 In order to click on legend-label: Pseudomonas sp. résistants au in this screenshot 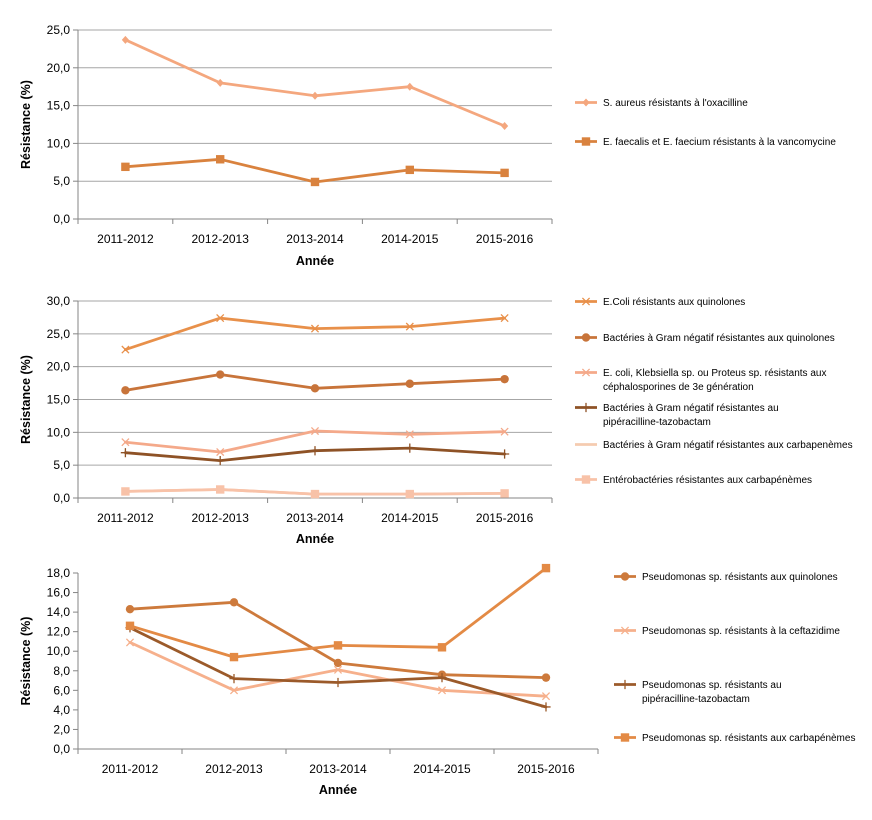, I will do `click(712, 685)`.